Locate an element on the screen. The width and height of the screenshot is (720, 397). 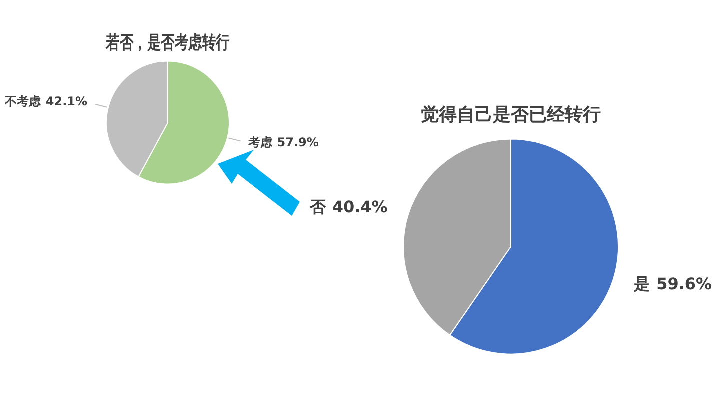
data-label: 59.6% is located at coordinates (684, 284).